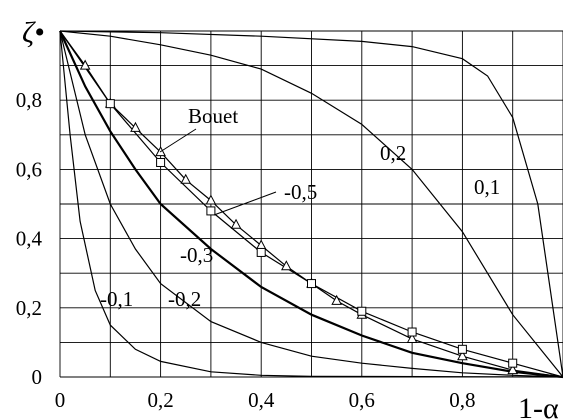  What do you see at coordinates (218, 172) in the screenshot?
I see `label-leaders` at bounding box center [218, 172].